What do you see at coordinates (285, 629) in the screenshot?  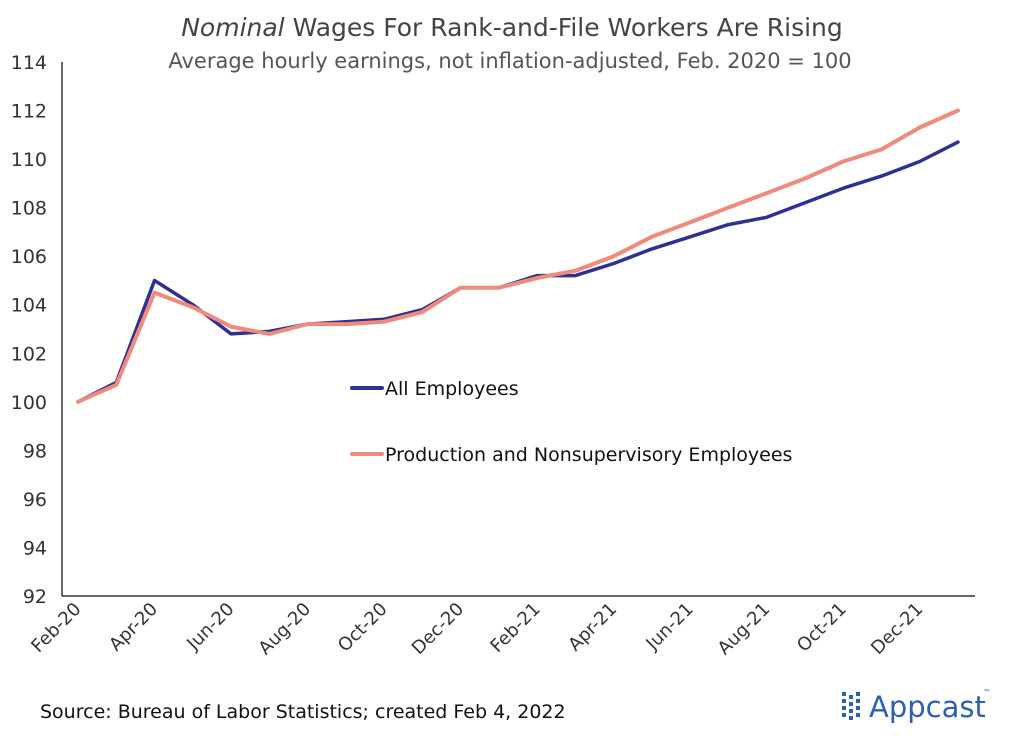 I see `x-tick-label: Aug-20` at bounding box center [285, 629].